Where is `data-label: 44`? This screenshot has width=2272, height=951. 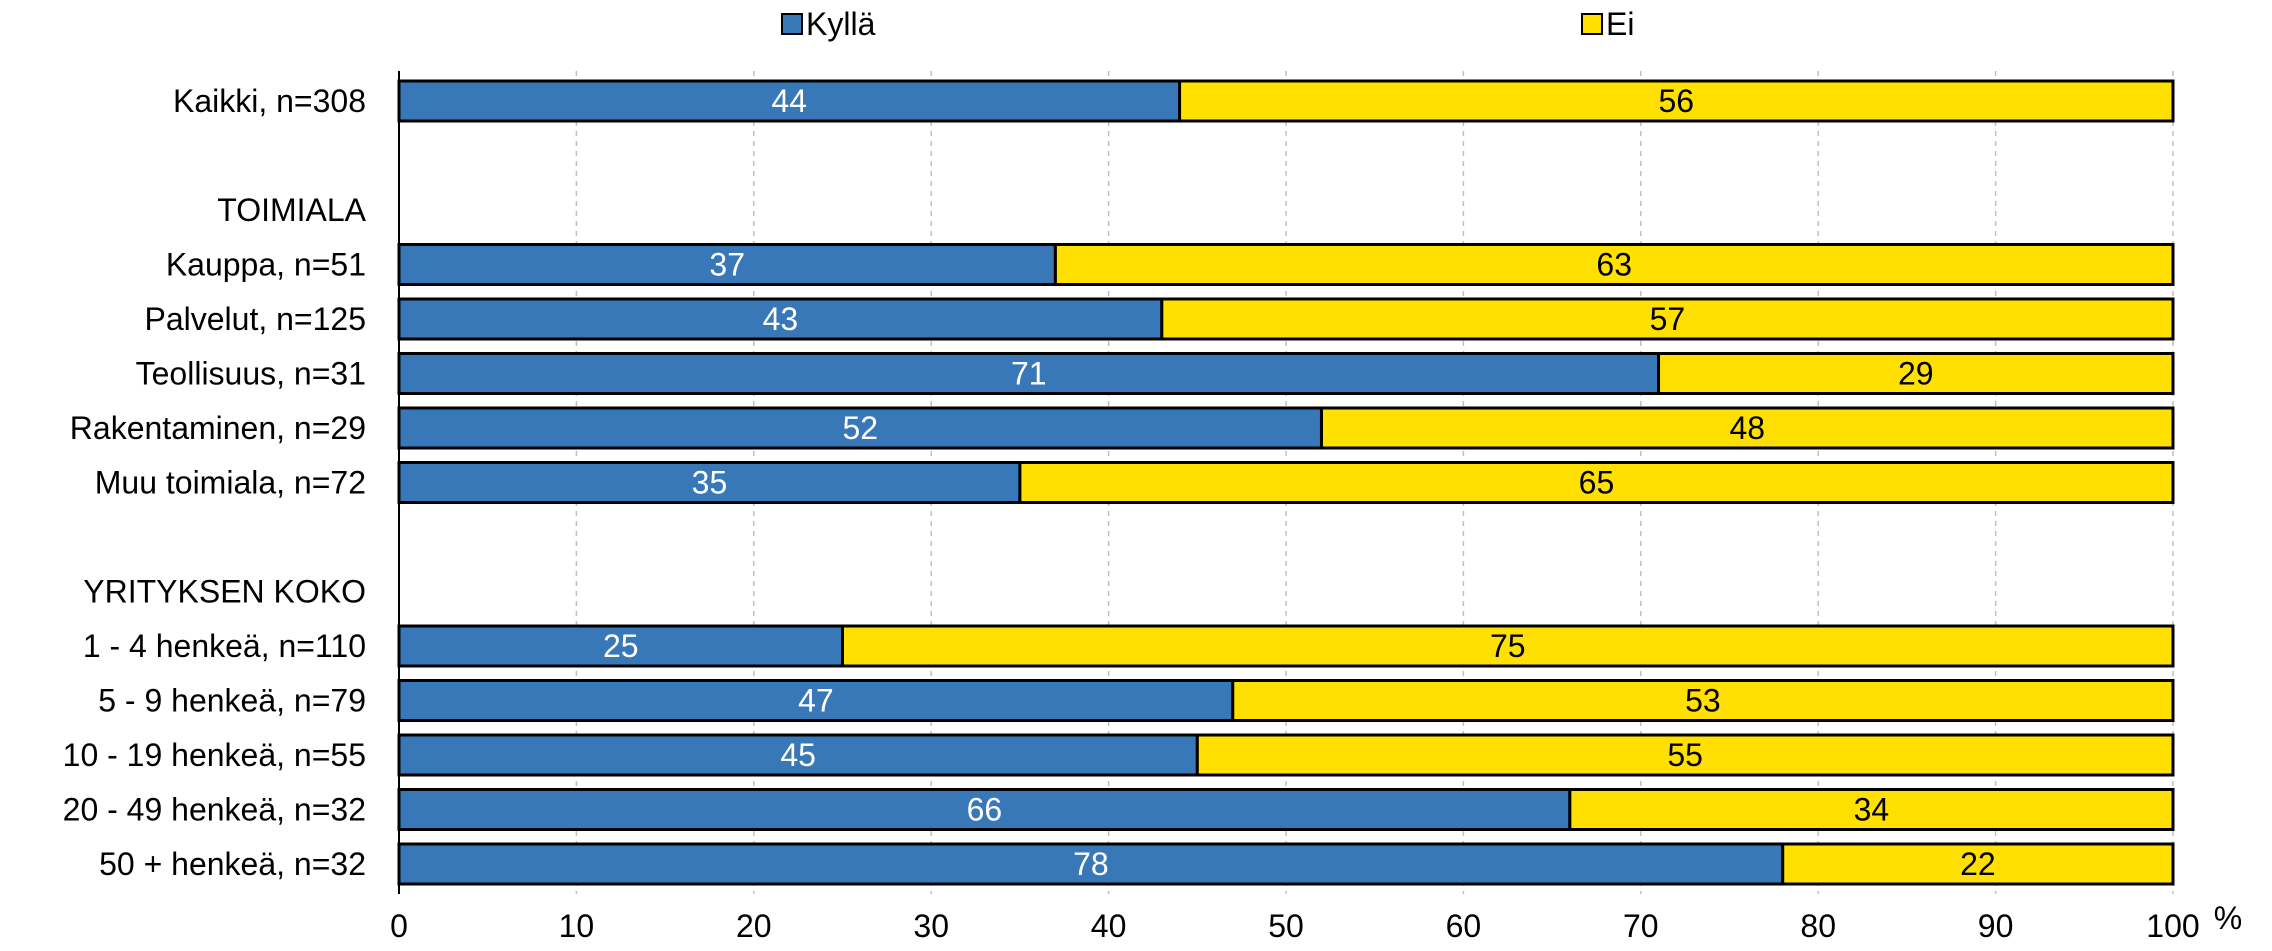
data-label: 44 is located at coordinates (789, 101).